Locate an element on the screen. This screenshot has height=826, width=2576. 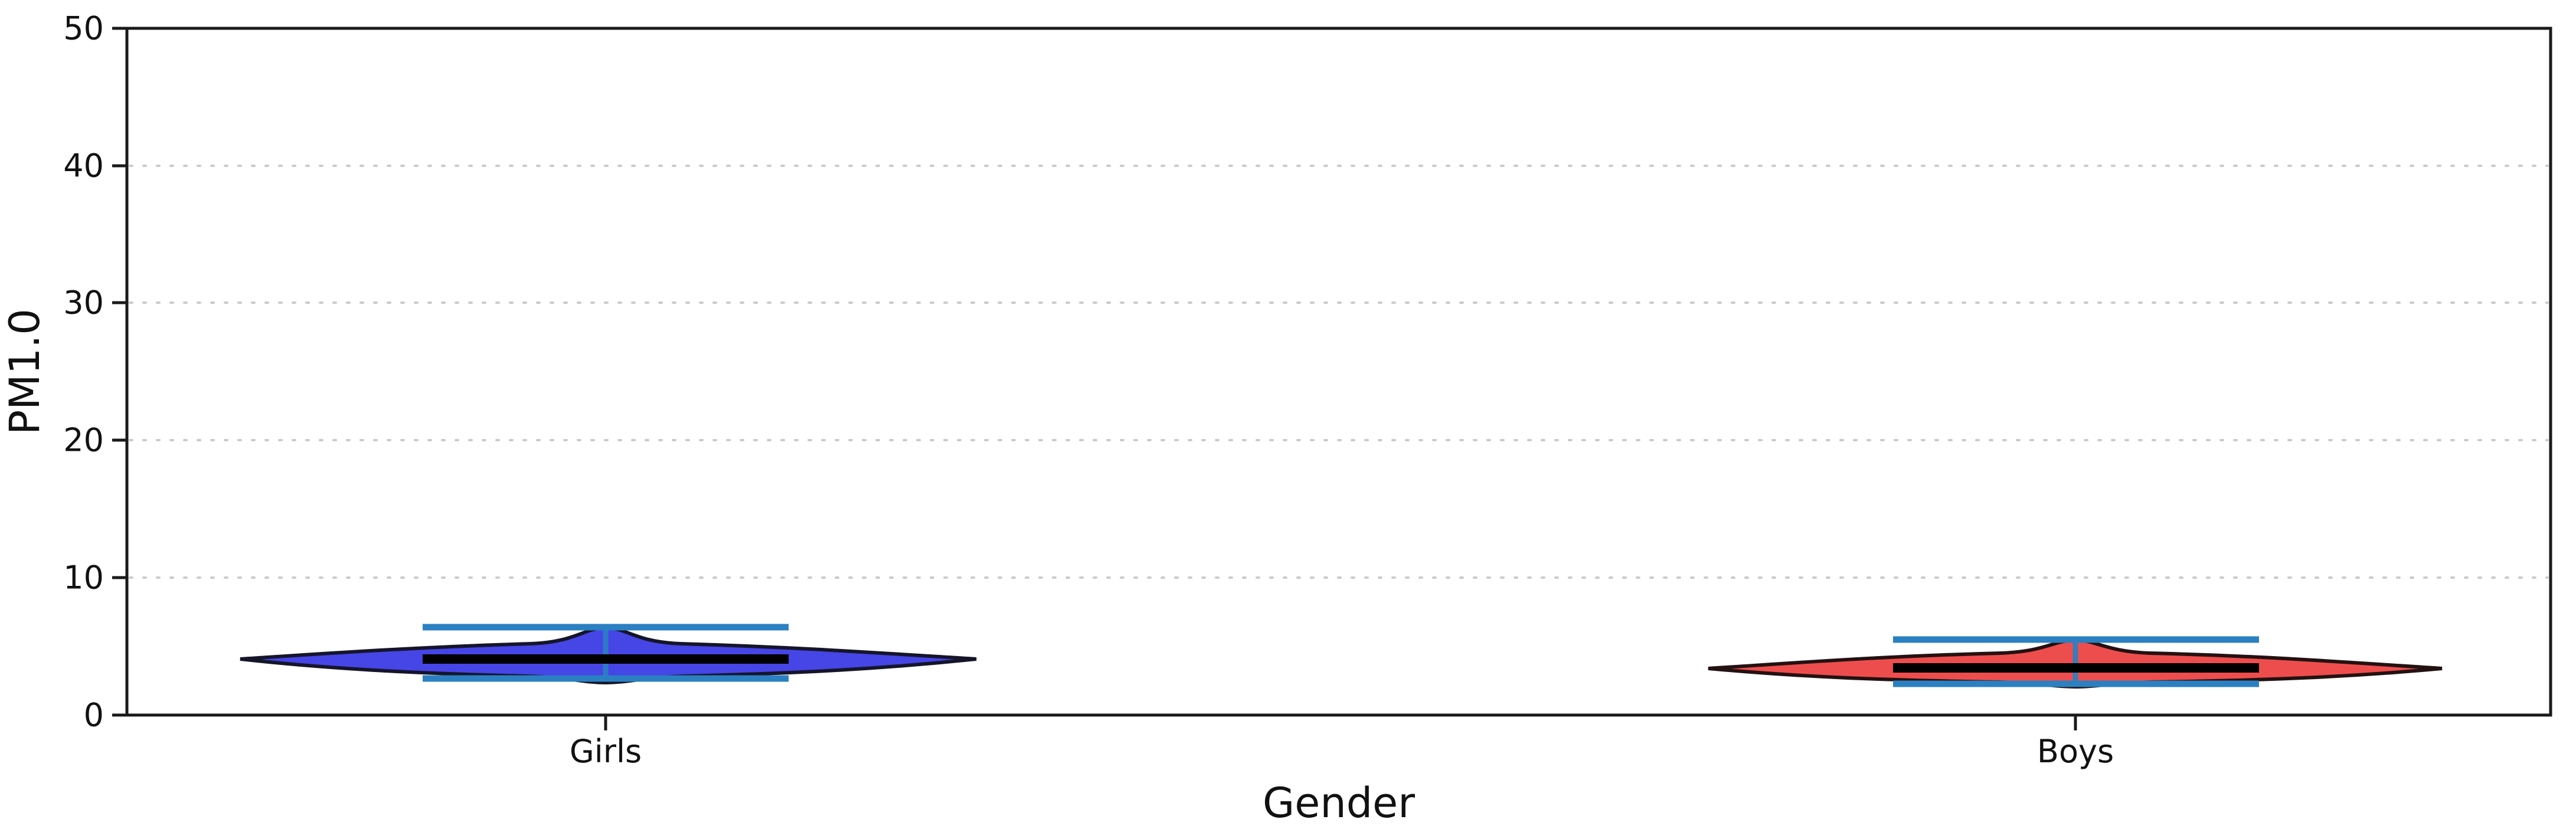
y-axis-title: PM1.0 is located at coordinates (25, 372).